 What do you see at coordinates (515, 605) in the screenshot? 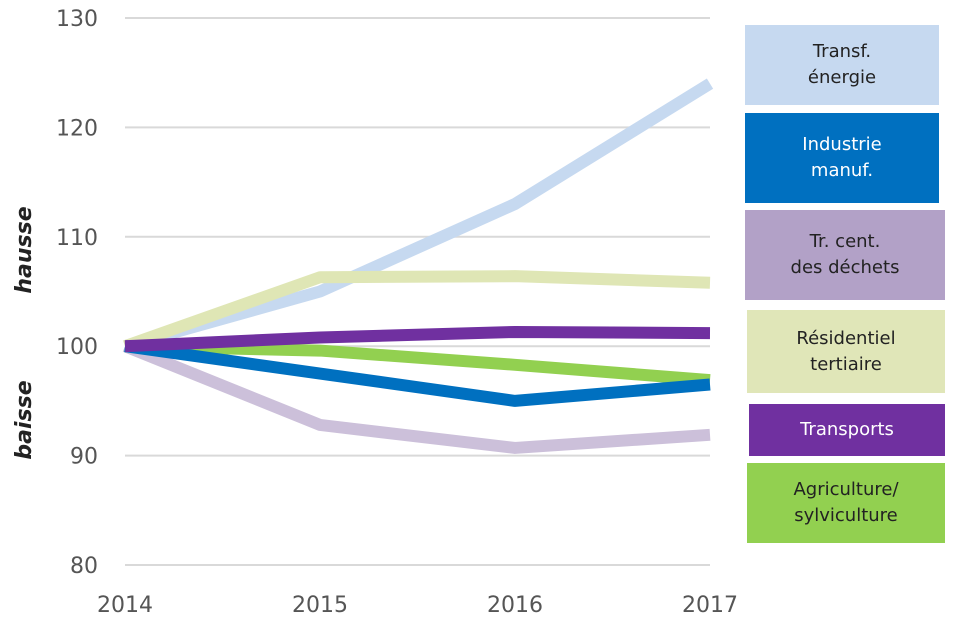
I see `x-tick-label: 2016` at bounding box center [515, 605].